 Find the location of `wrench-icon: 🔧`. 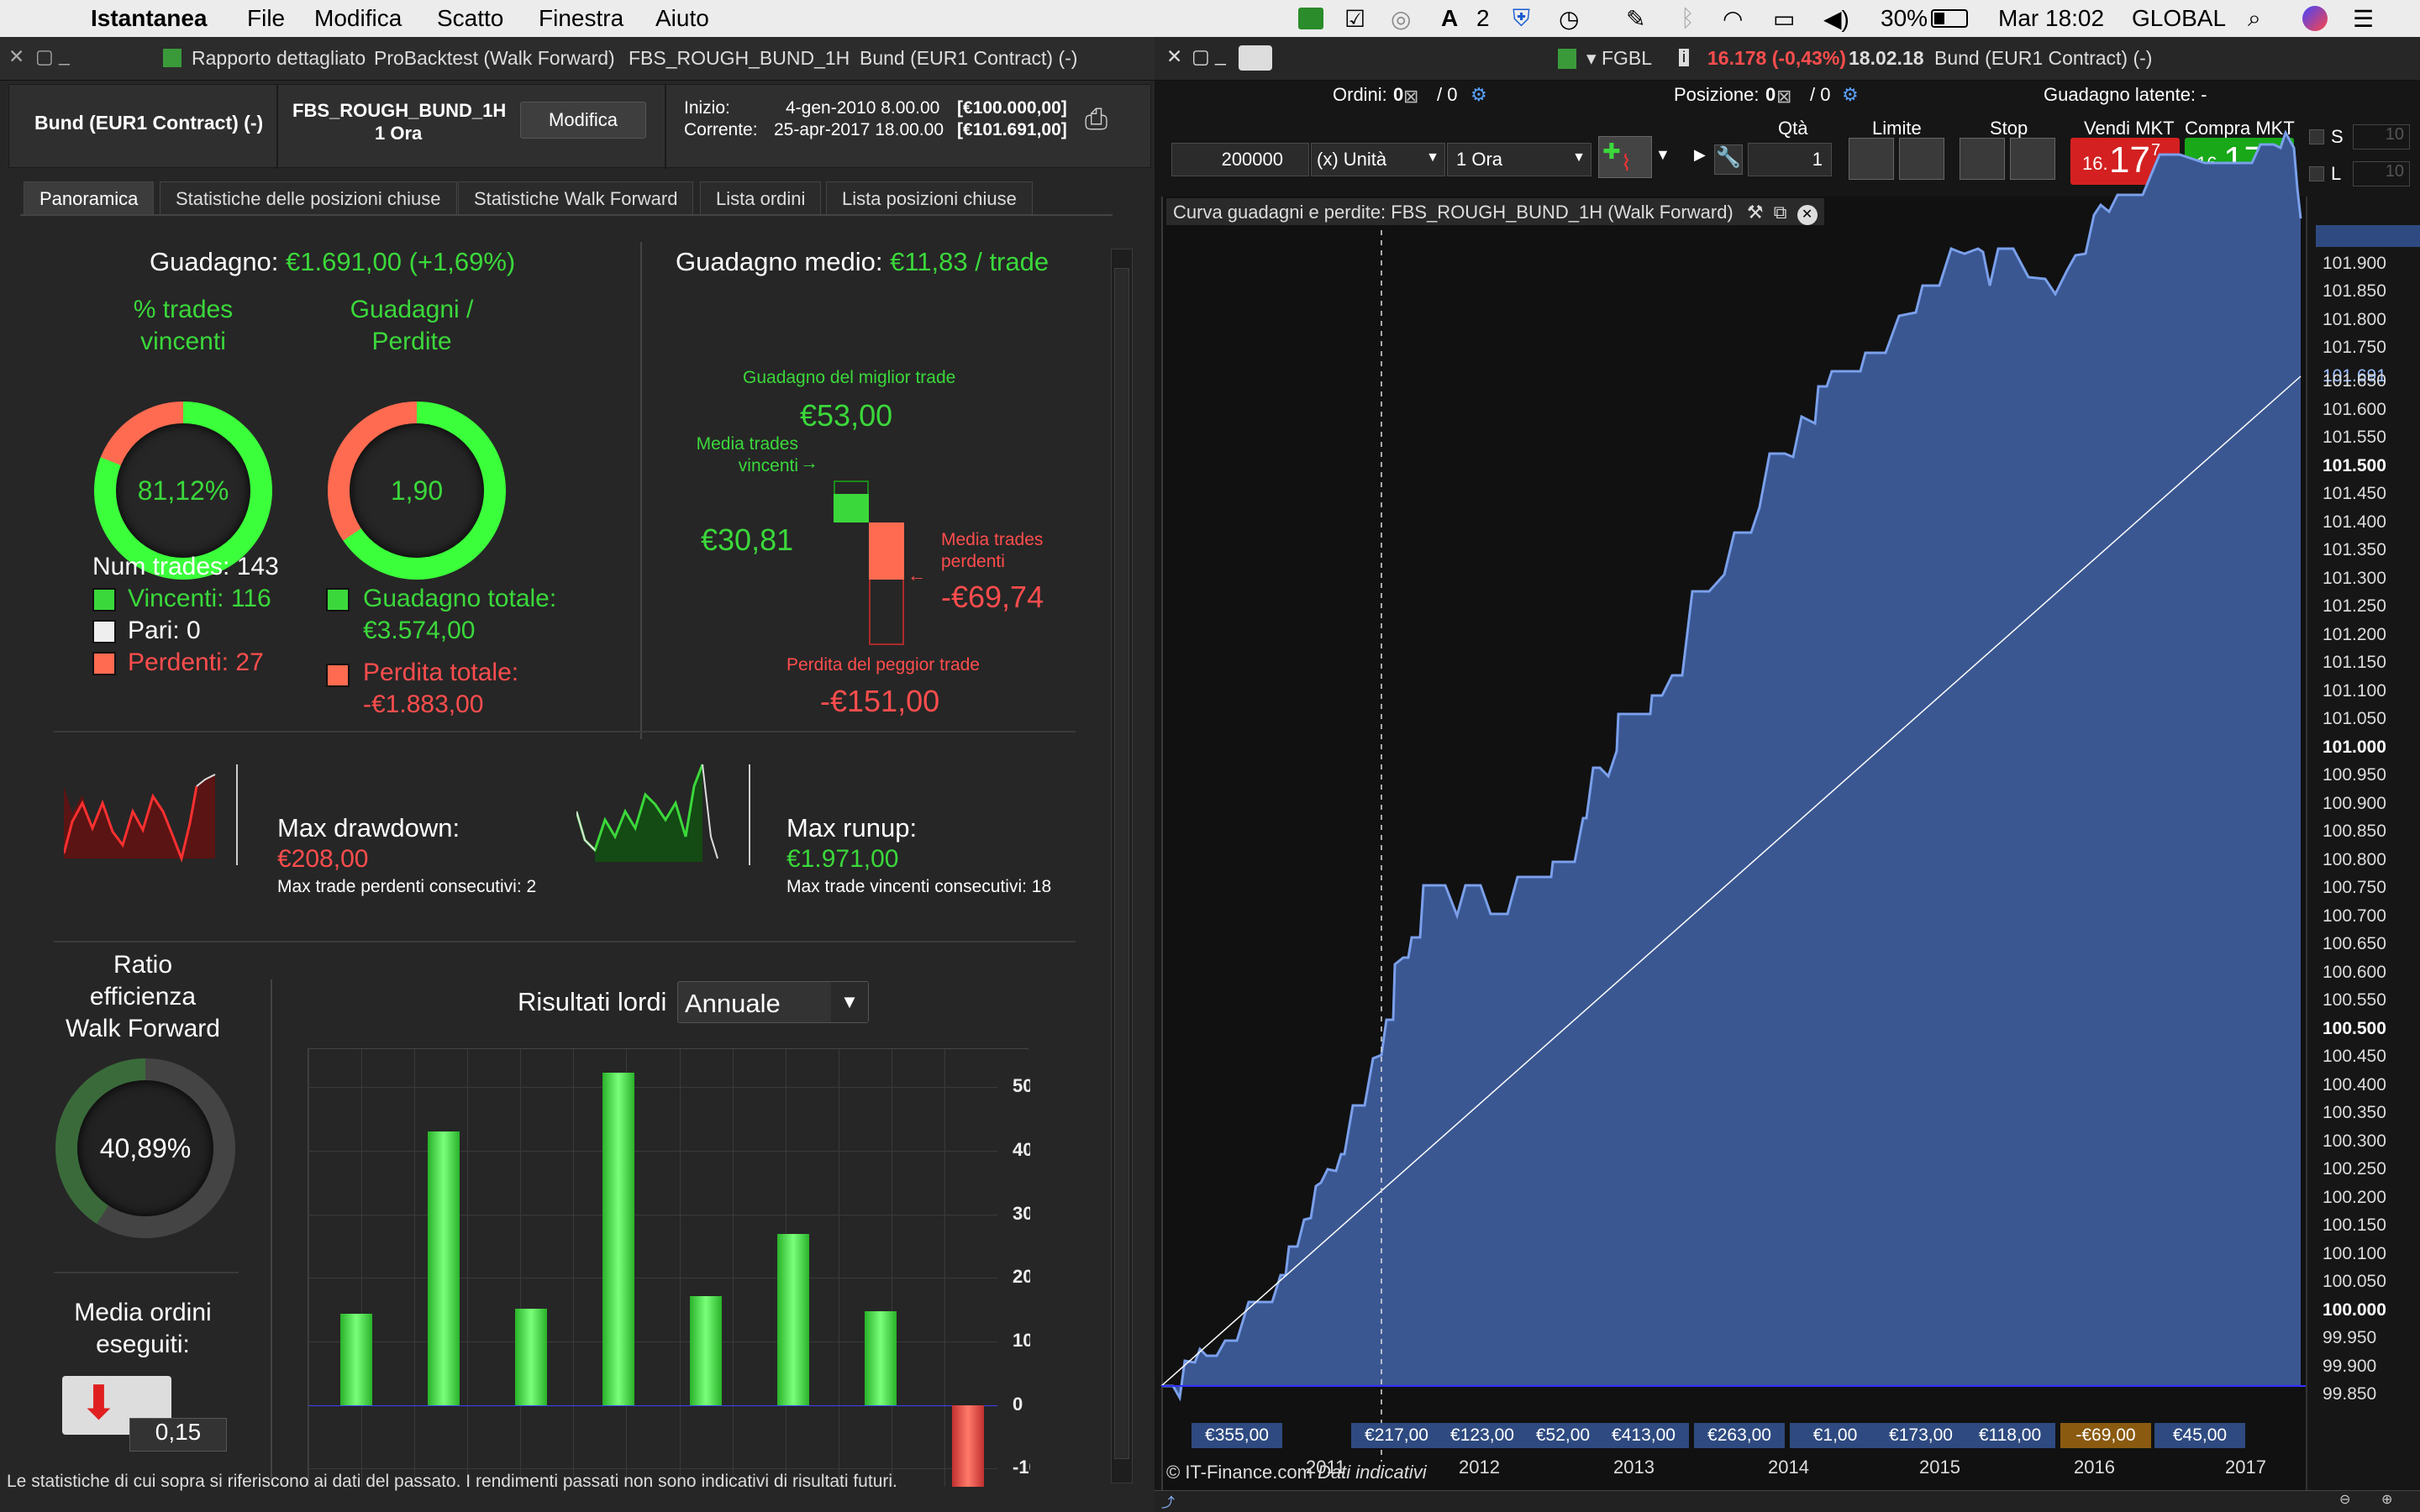

wrench-icon: 🔧 is located at coordinates (1729, 159).